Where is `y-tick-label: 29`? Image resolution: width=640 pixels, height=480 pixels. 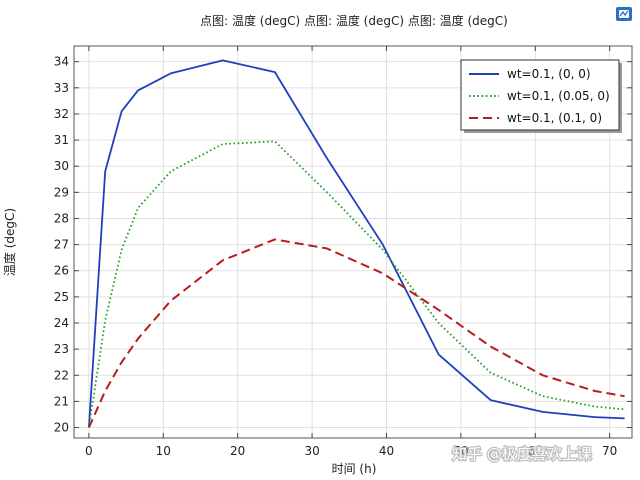
y-tick-label: 29 is located at coordinates (61, 192).